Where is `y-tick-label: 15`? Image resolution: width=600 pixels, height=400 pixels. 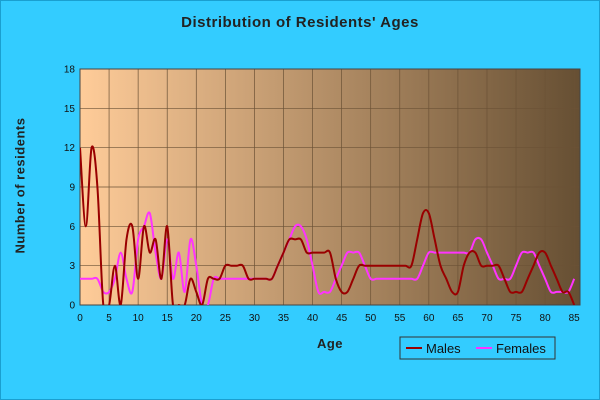 y-tick-label: 15 is located at coordinates (70, 109).